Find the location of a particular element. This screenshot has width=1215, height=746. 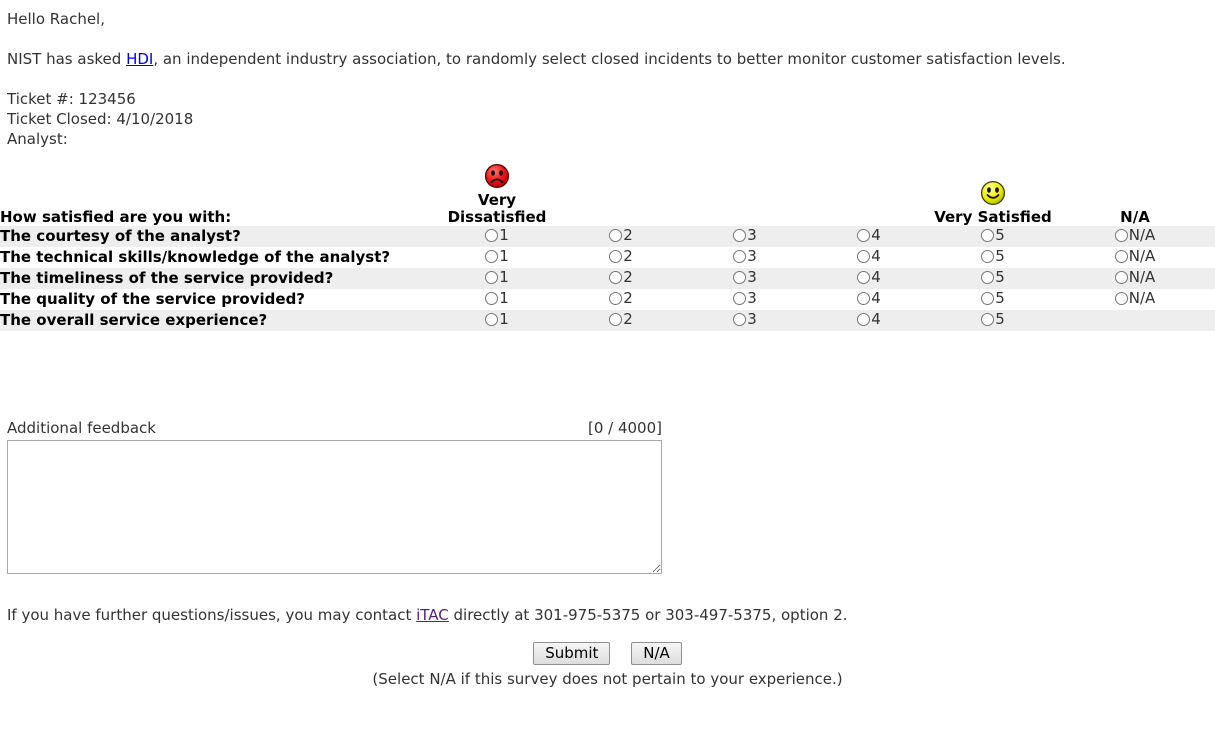

na-option-label: N/A is located at coordinates (1142, 256).